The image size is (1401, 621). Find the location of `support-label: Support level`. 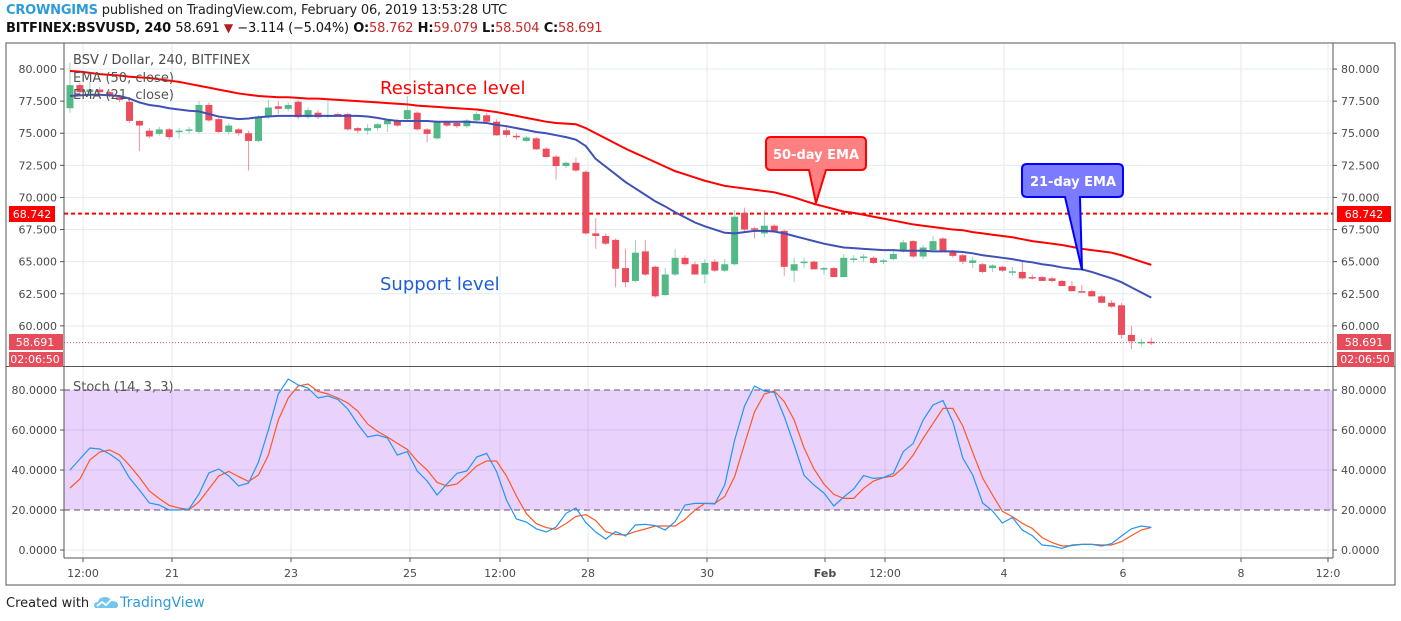

support-label: Support level is located at coordinates (440, 284).